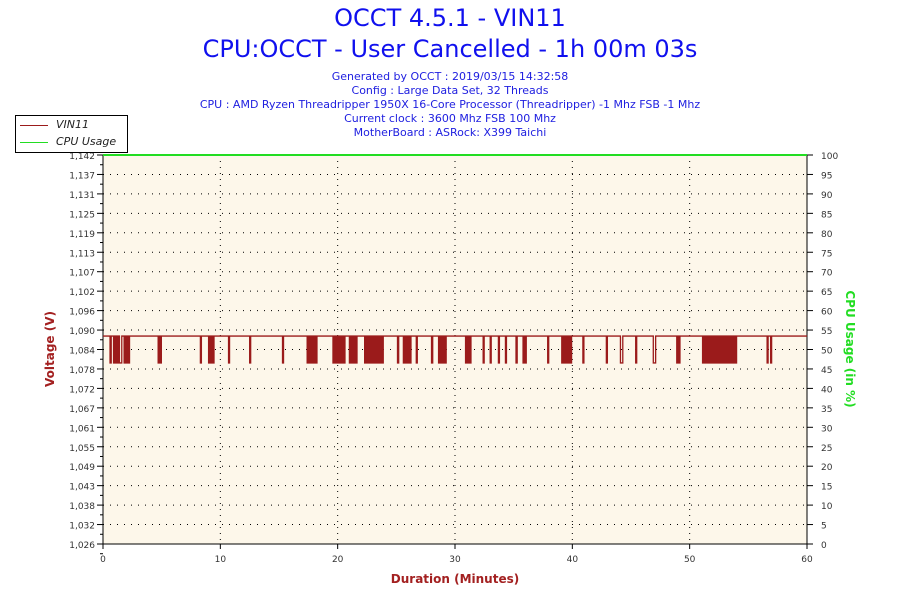 The width and height of the screenshot is (900, 600). I want to click on y-tick-label: 1,026, so click(82, 546).